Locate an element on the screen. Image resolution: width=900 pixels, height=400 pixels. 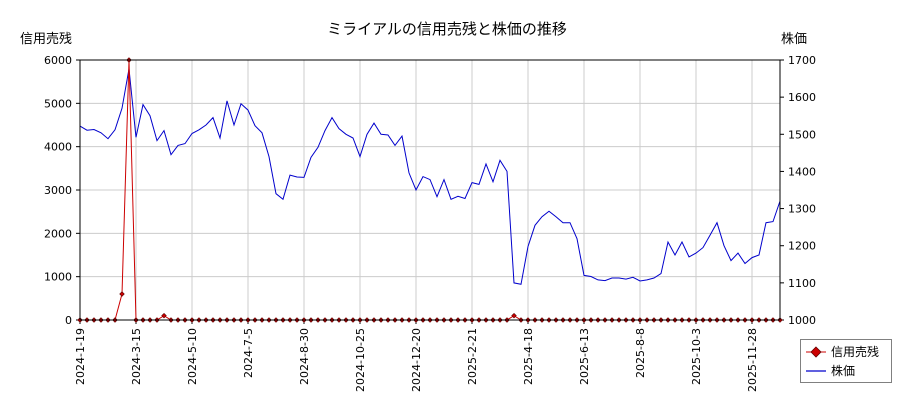
left-axis-title: 信用売残 is located at coordinates (46, 39).